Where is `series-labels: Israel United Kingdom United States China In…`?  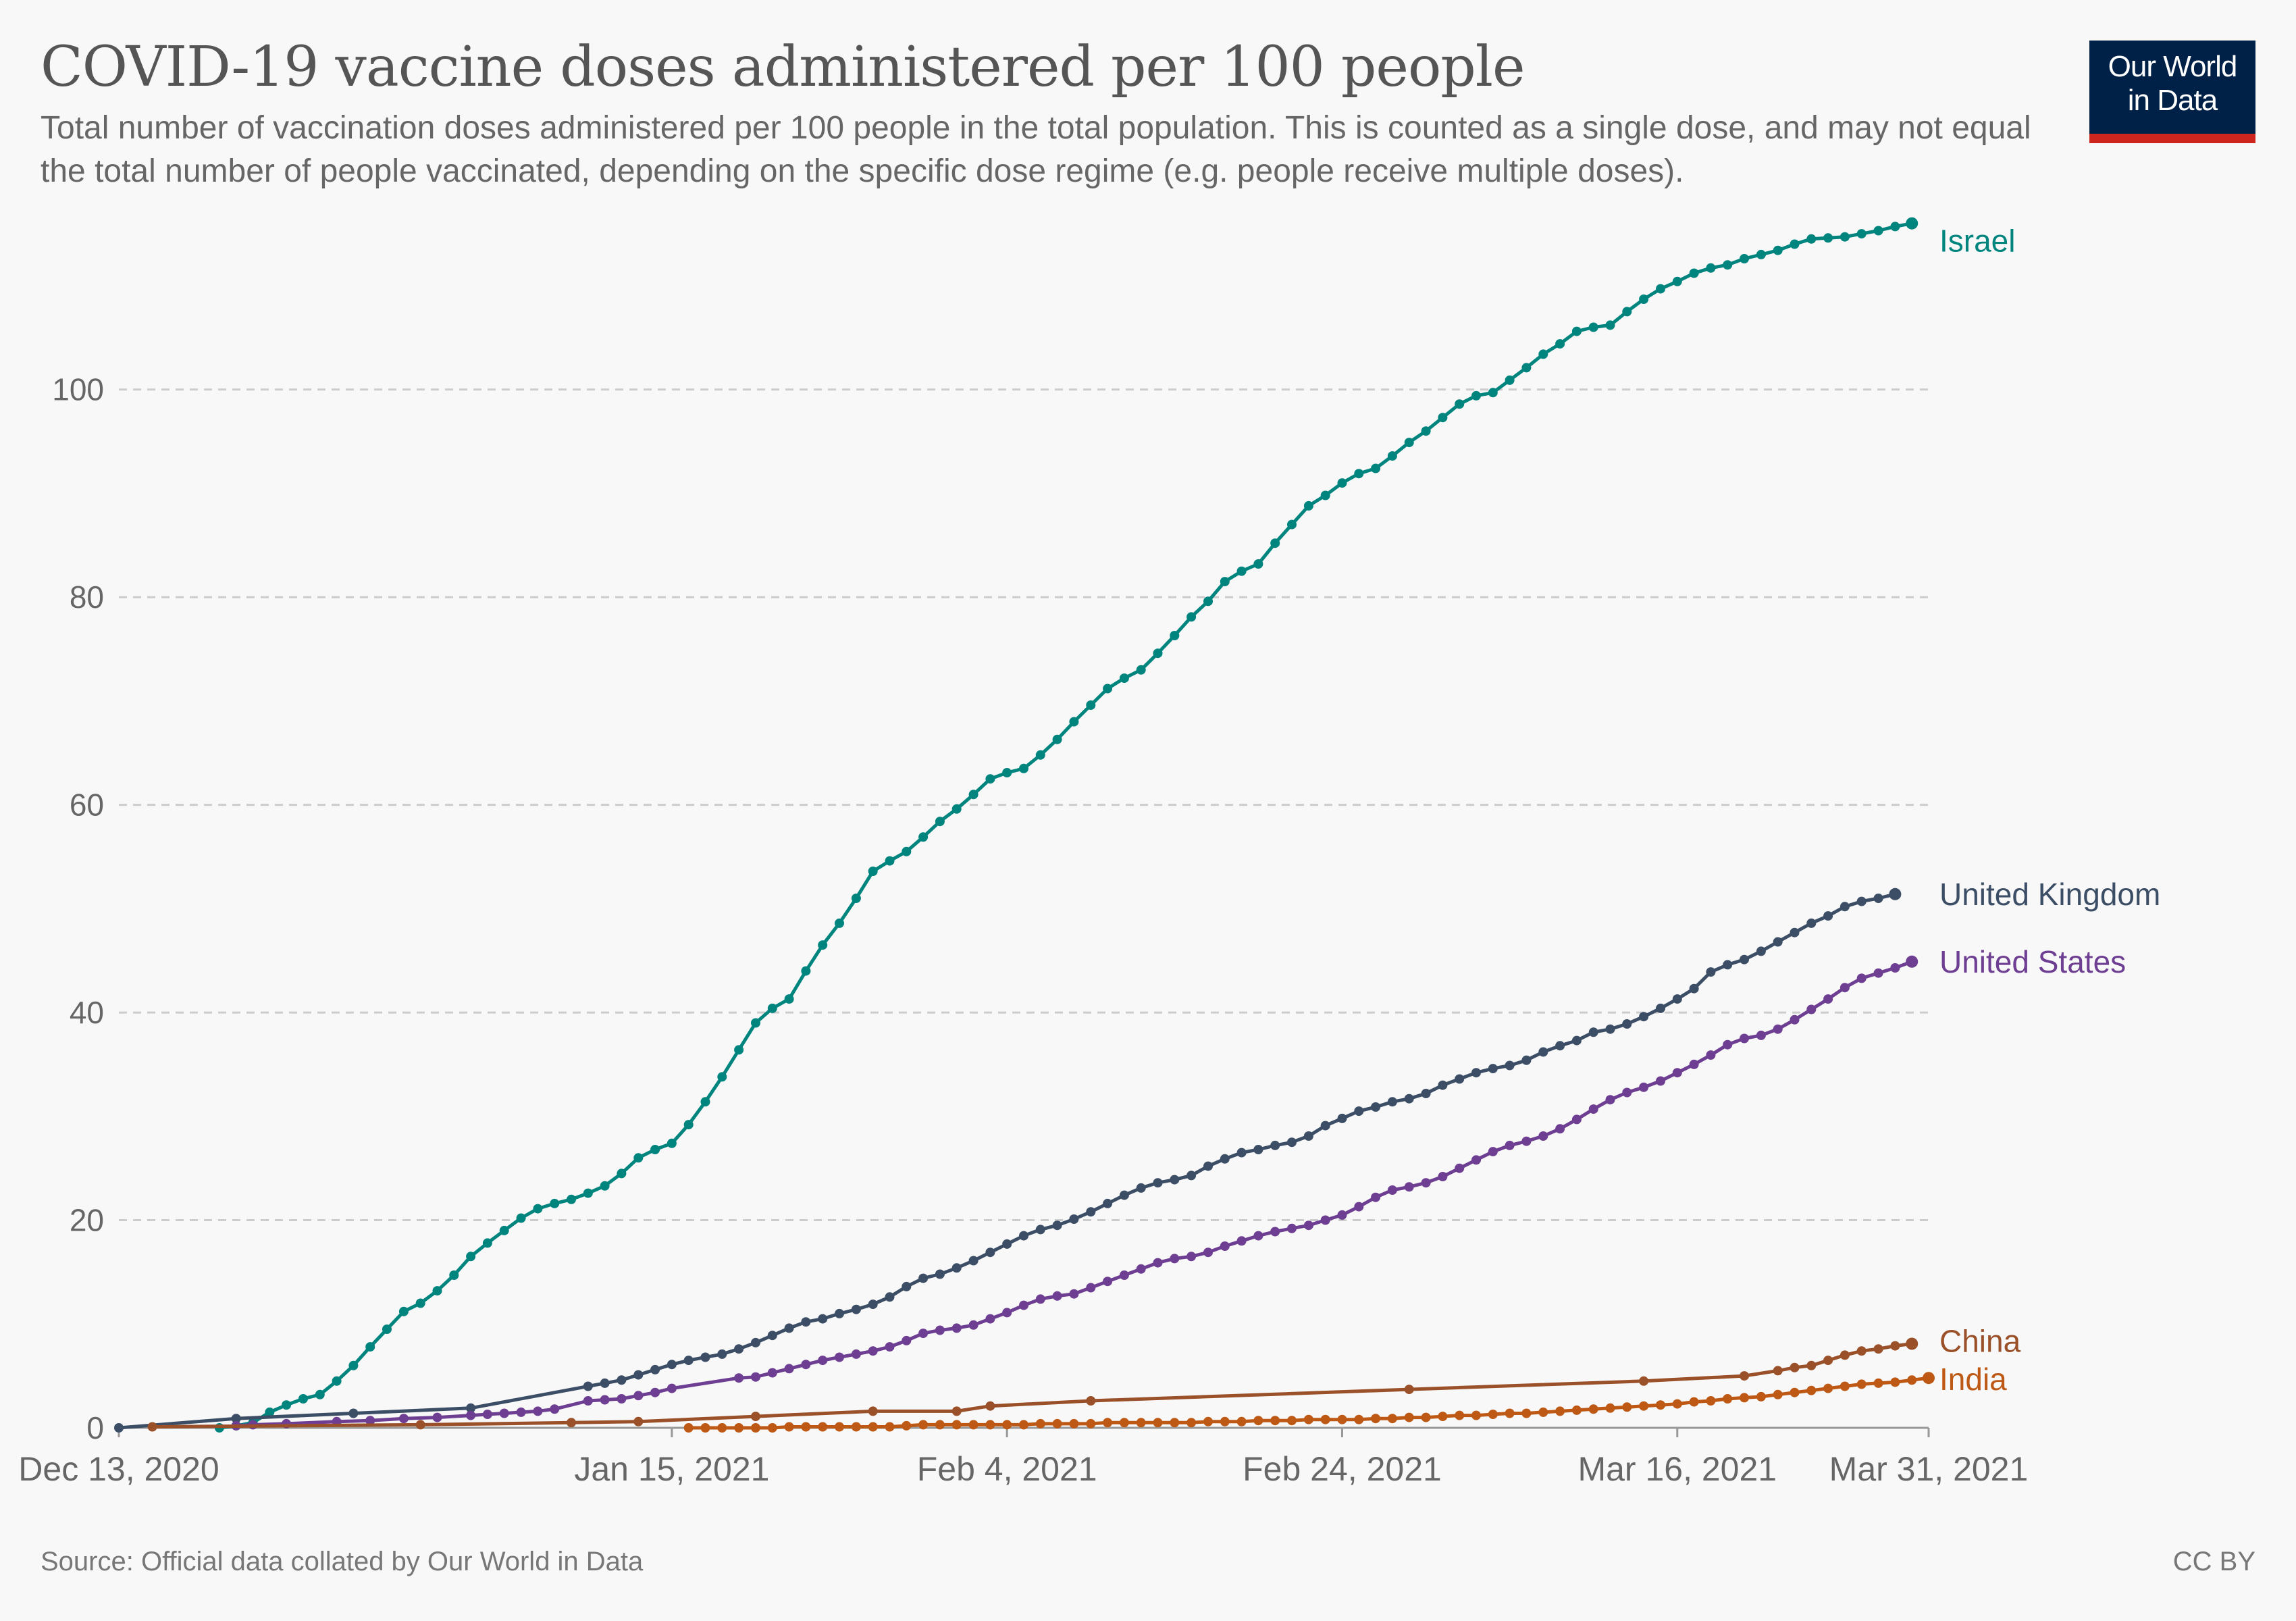 series-labels: Israel United Kingdom United States China In… is located at coordinates (2049, 810).